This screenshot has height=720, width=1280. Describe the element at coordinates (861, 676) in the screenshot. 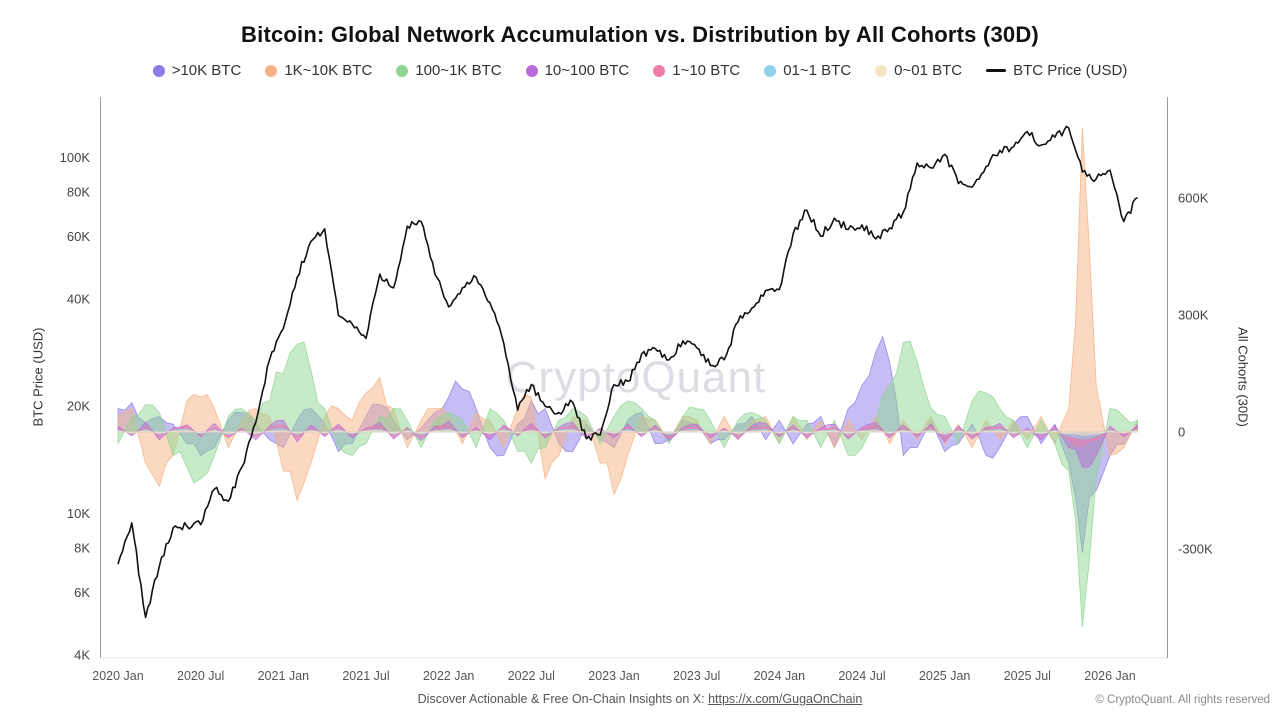

I see `x-axis-tick-label: 2024 Jul` at that location.